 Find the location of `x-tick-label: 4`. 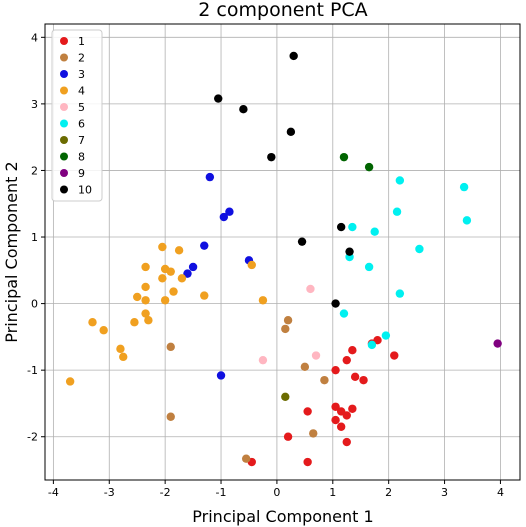

x-tick-label: 4 is located at coordinates (500, 492).